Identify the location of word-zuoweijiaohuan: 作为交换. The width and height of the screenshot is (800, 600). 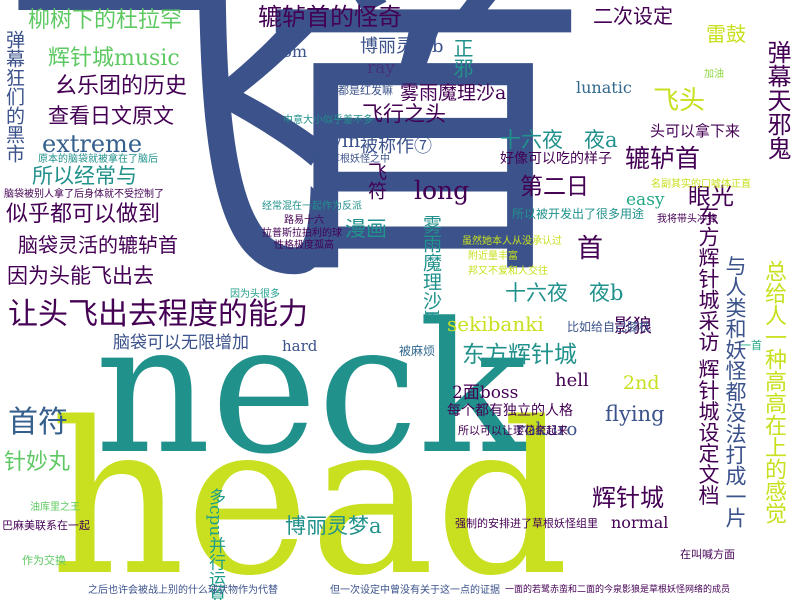
(44, 560).